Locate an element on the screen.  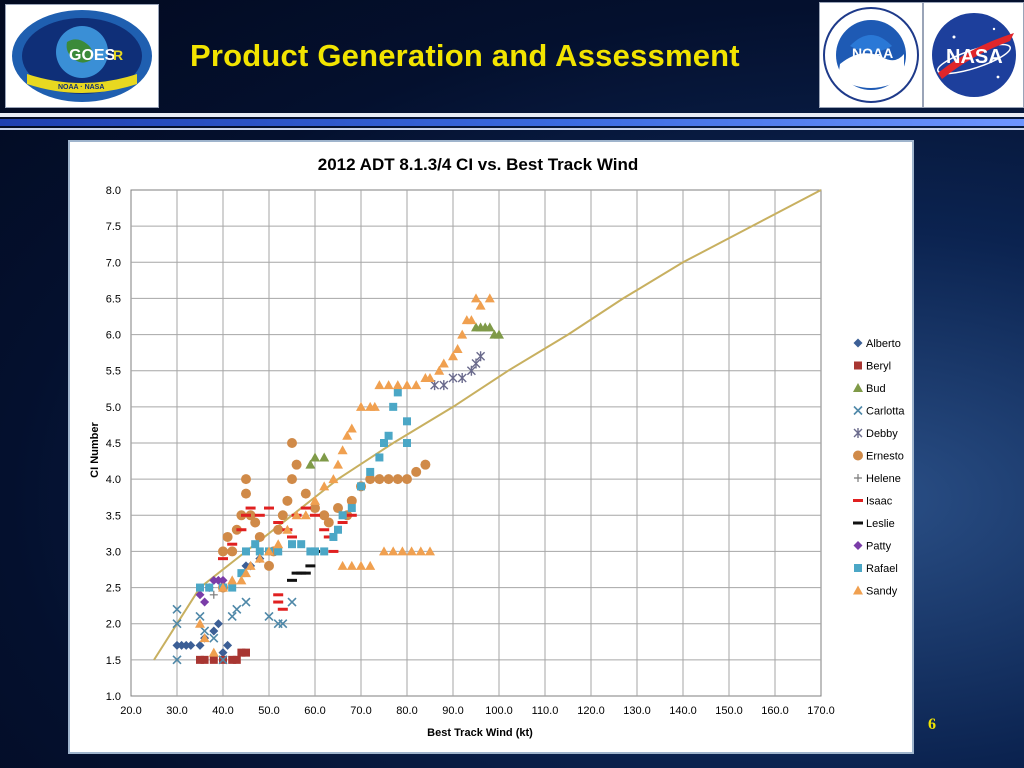
legend-marker-beryl is located at coordinates (858, 365).